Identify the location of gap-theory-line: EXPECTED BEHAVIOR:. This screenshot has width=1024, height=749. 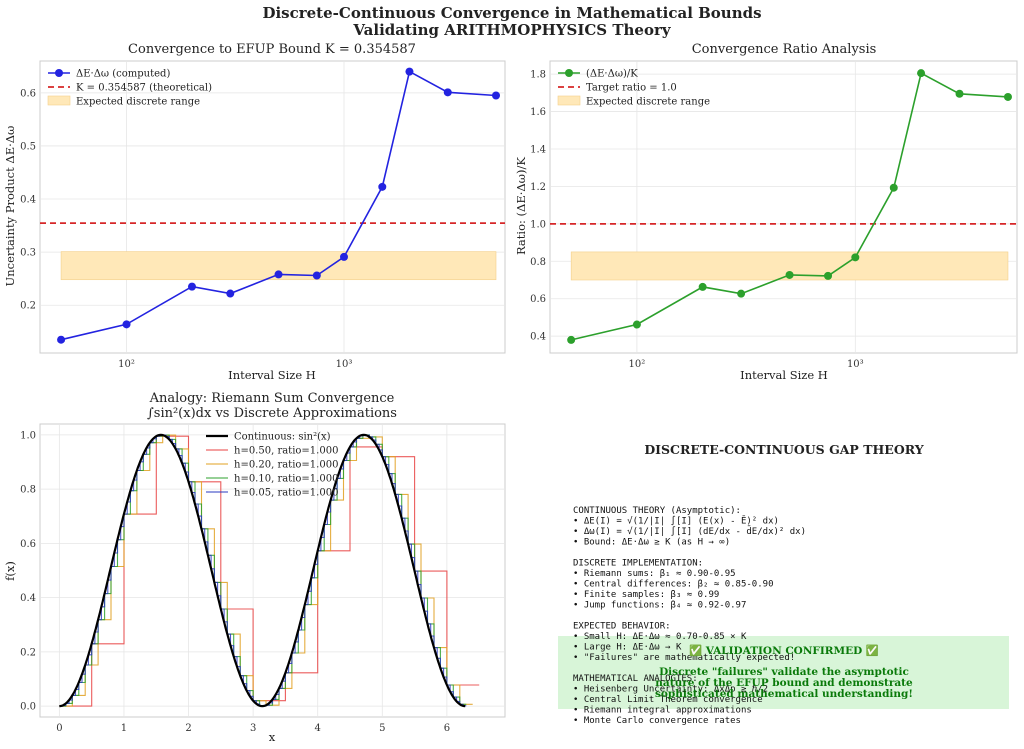
(622, 627).